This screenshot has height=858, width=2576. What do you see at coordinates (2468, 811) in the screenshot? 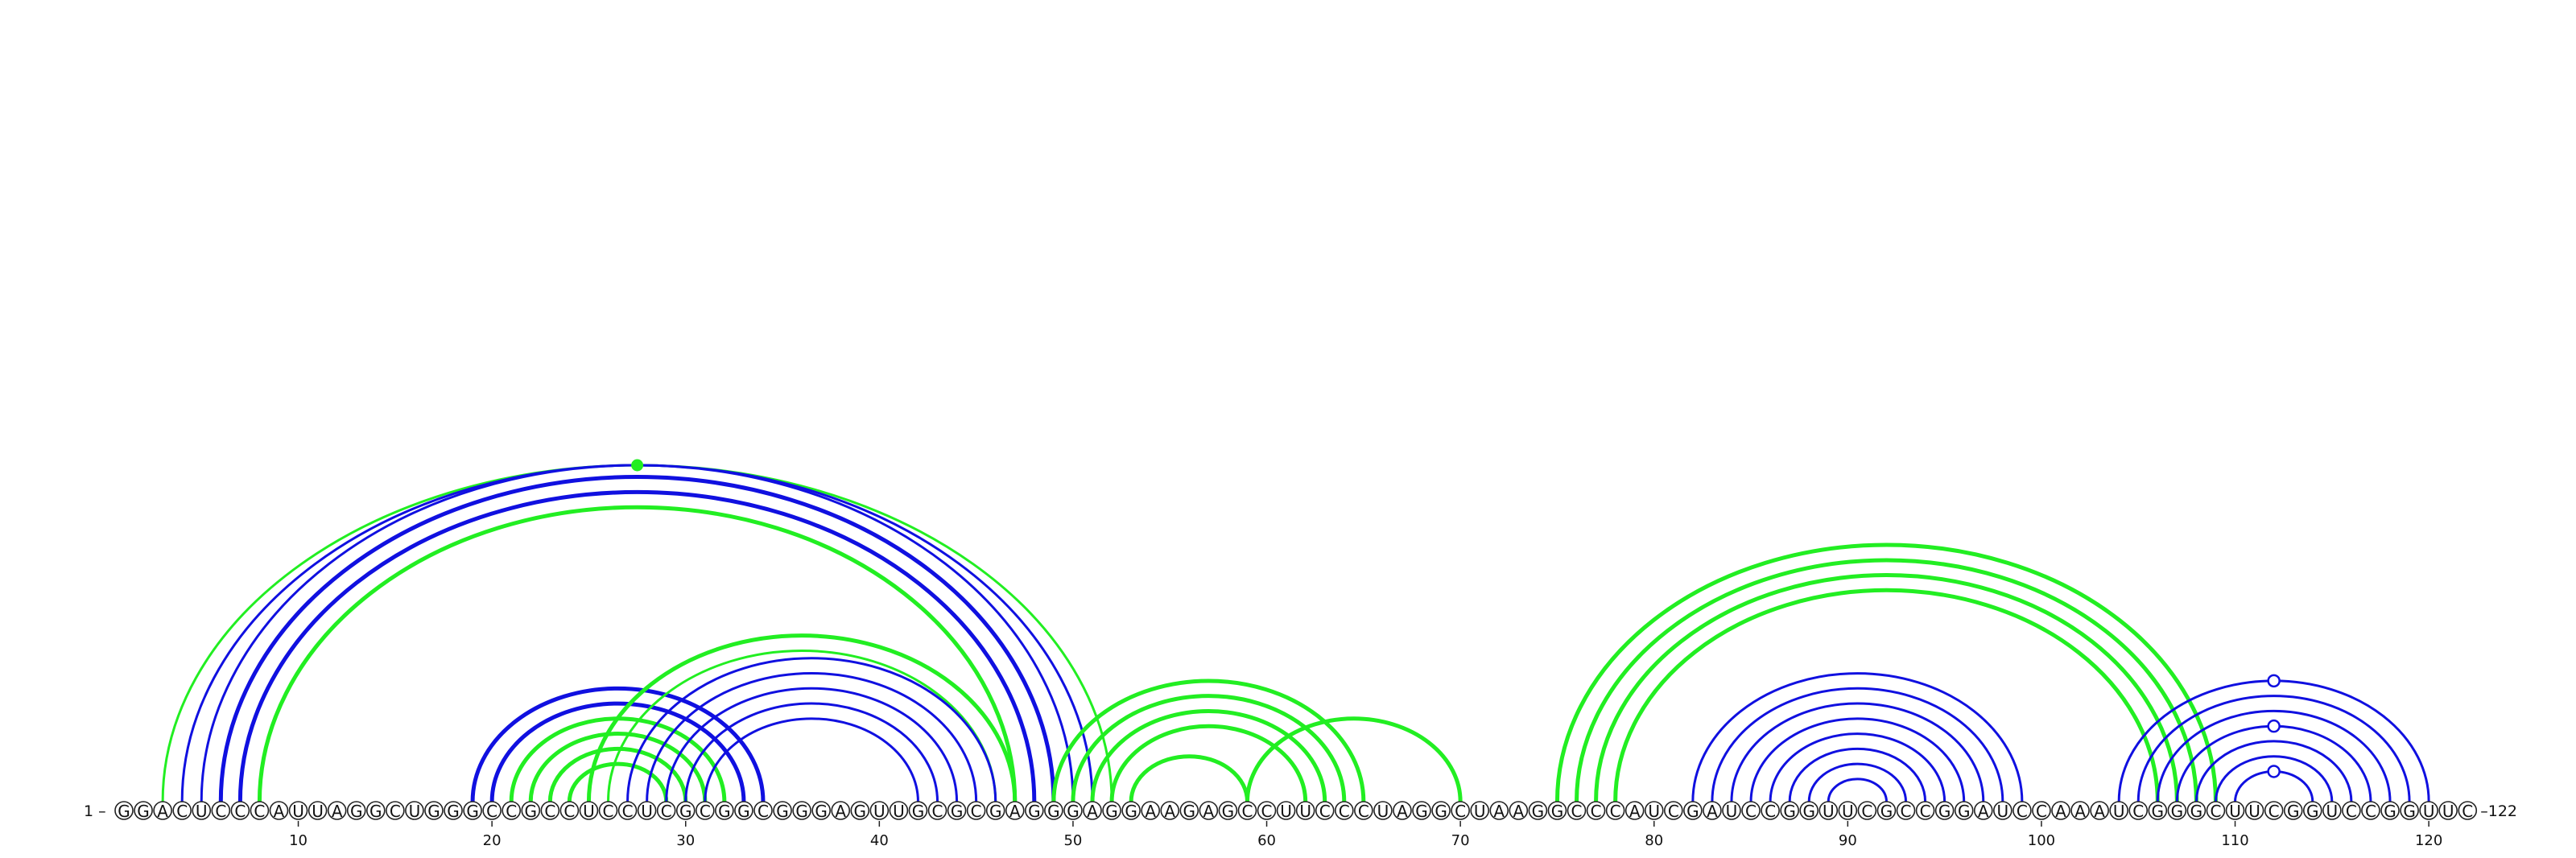
I see `nucleotide-122: C` at bounding box center [2468, 811].